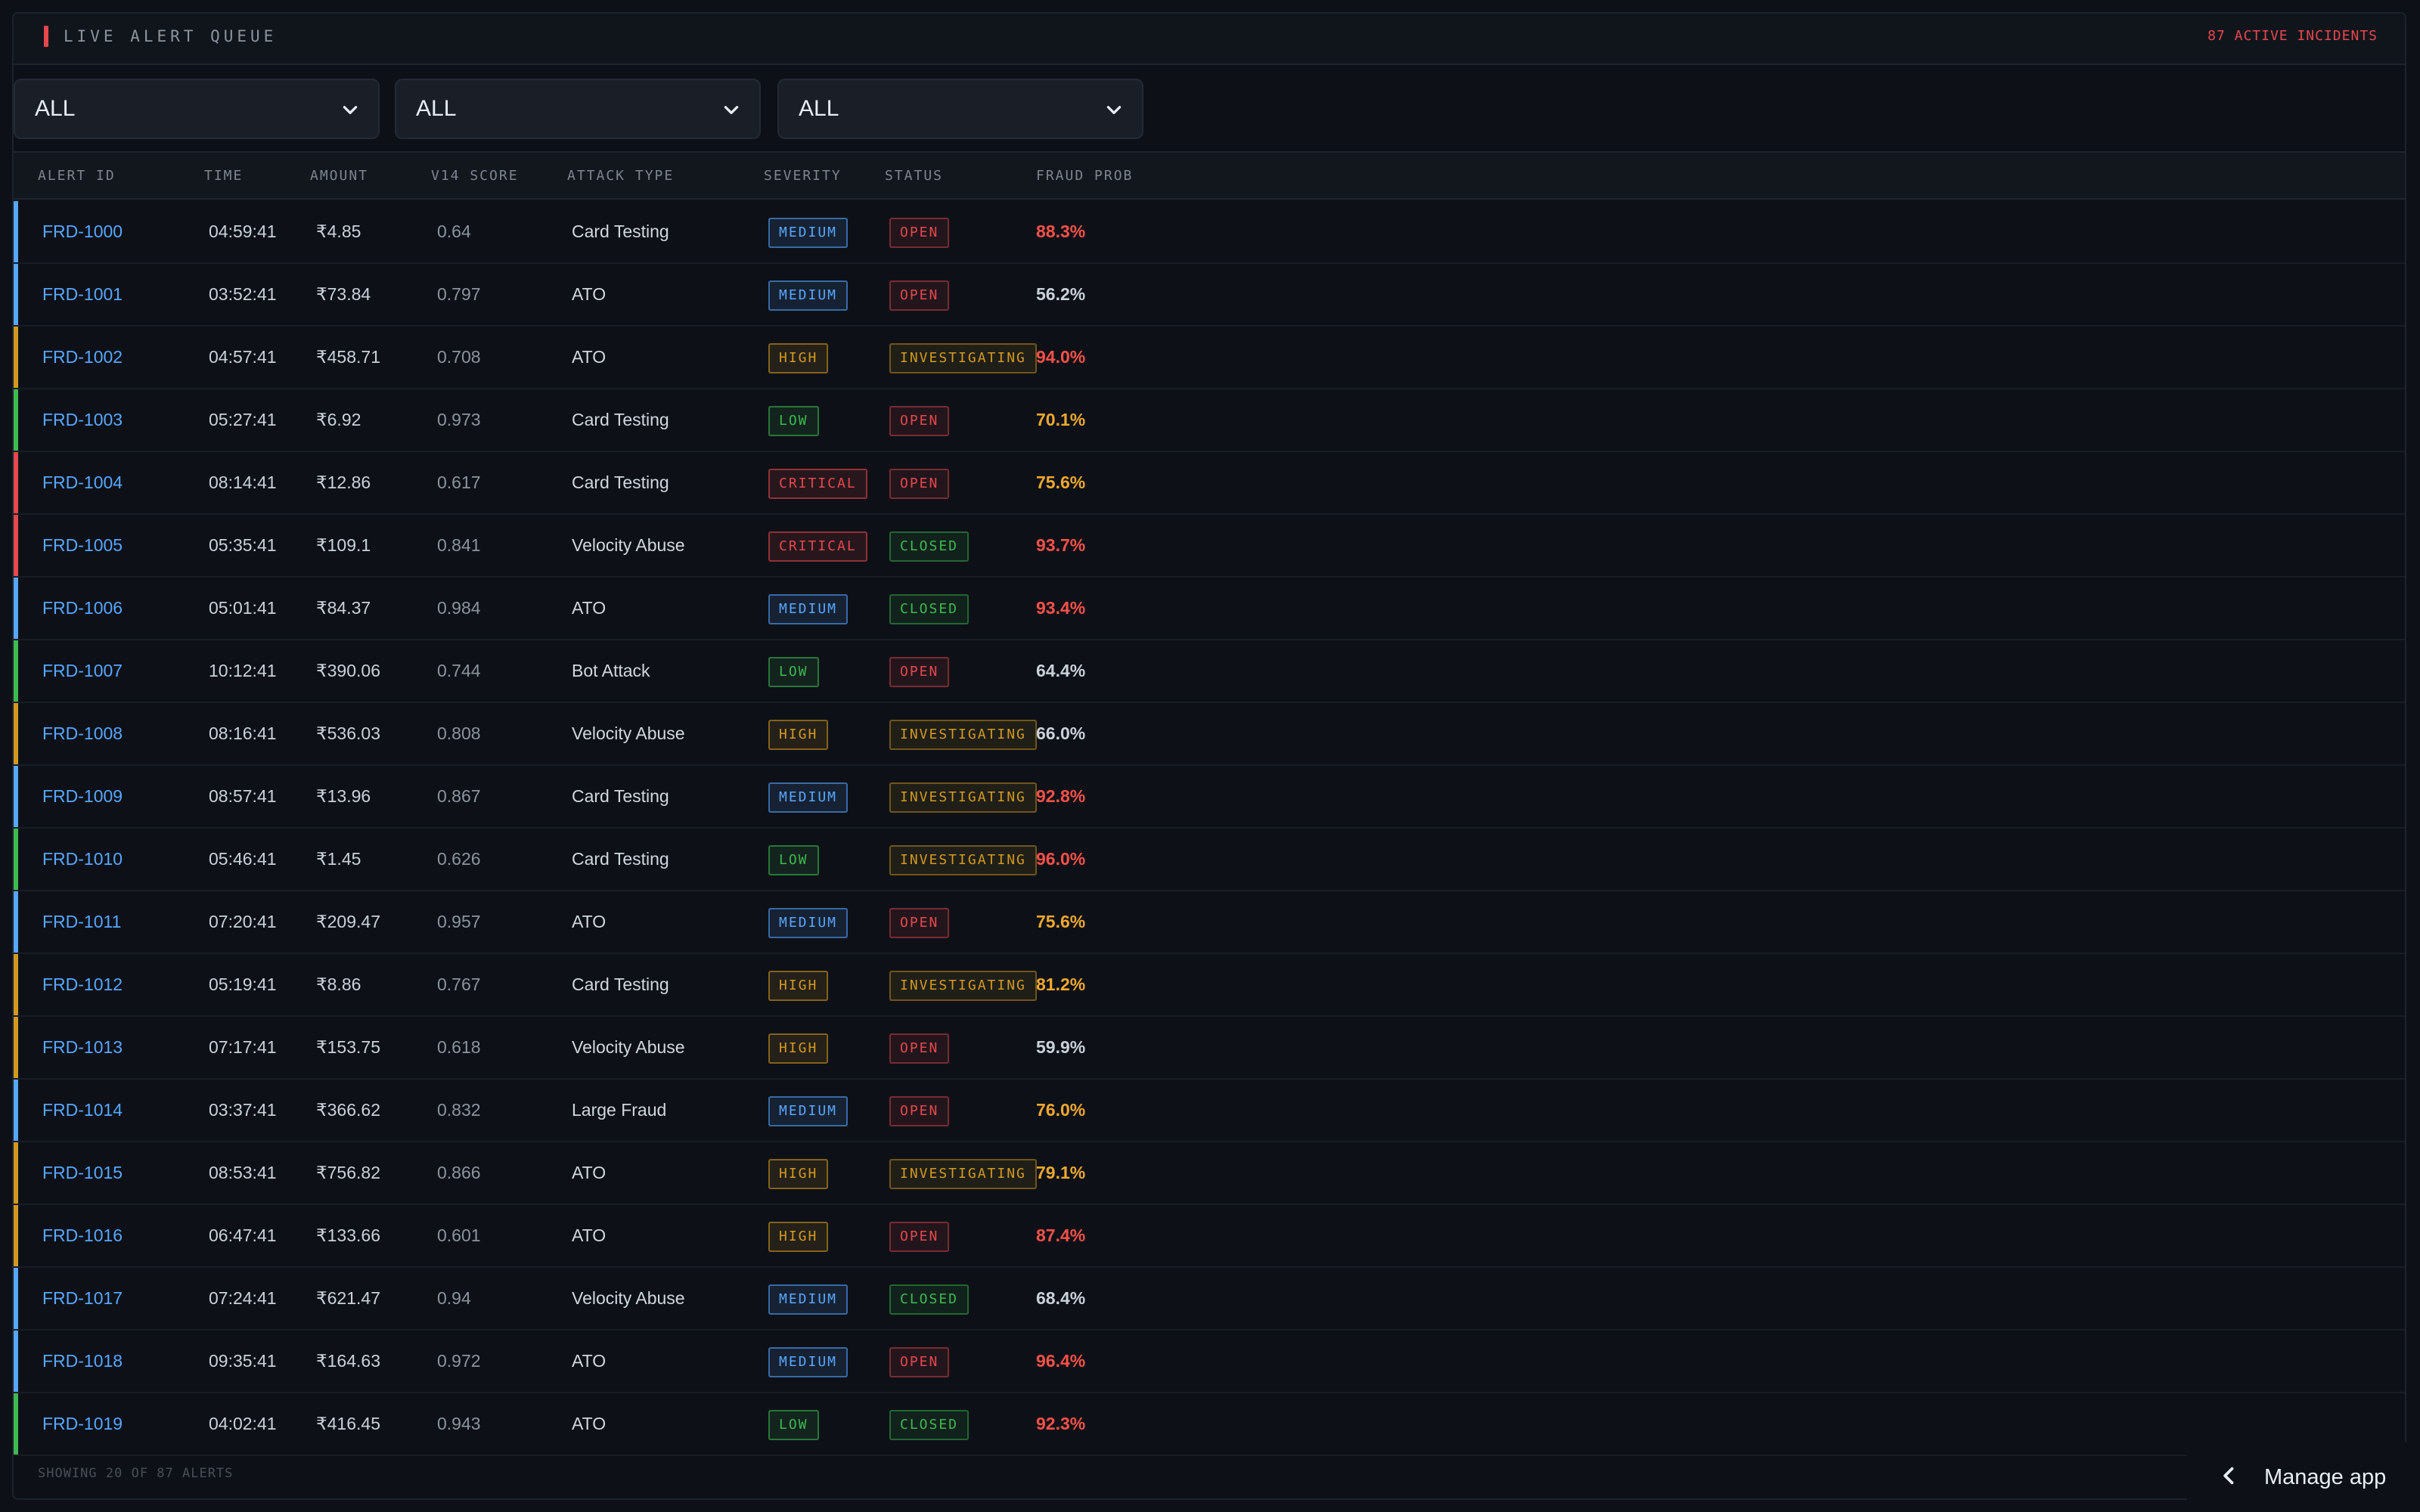 The width and height of the screenshot is (2420, 1512). Describe the element at coordinates (82, 545) in the screenshot. I see `alert-id-link: FRD-1005` at that location.